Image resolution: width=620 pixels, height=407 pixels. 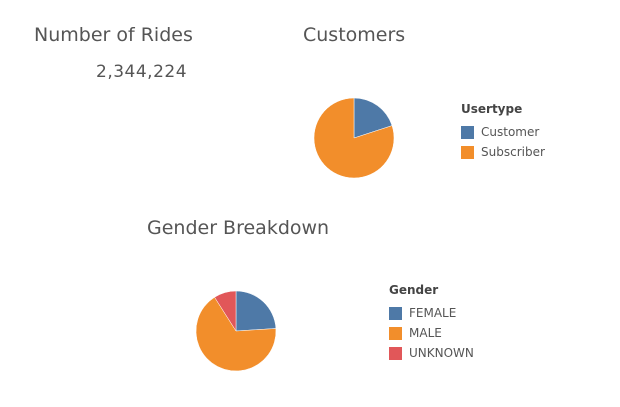 I want to click on pie-slice-unknown, so click(x=225, y=311).